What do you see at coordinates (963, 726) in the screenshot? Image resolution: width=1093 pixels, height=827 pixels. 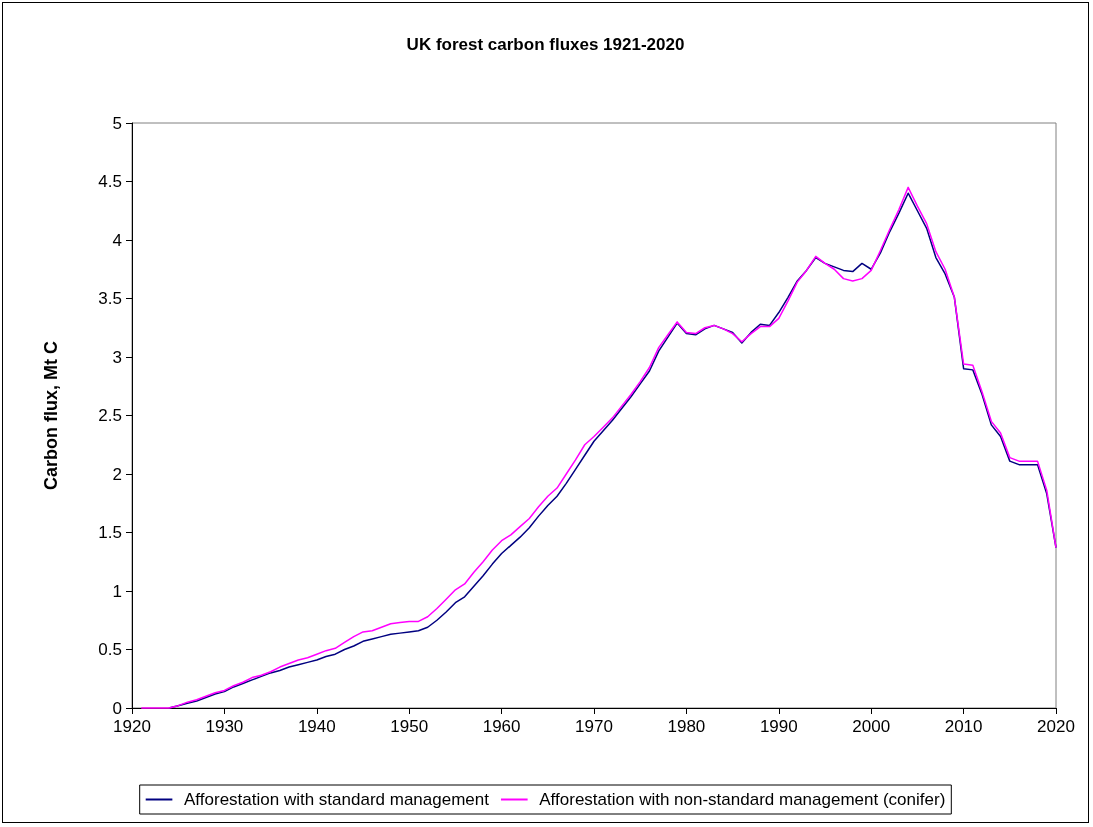 I see `x-tick-label: 2010` at bounding box center [963, 726].